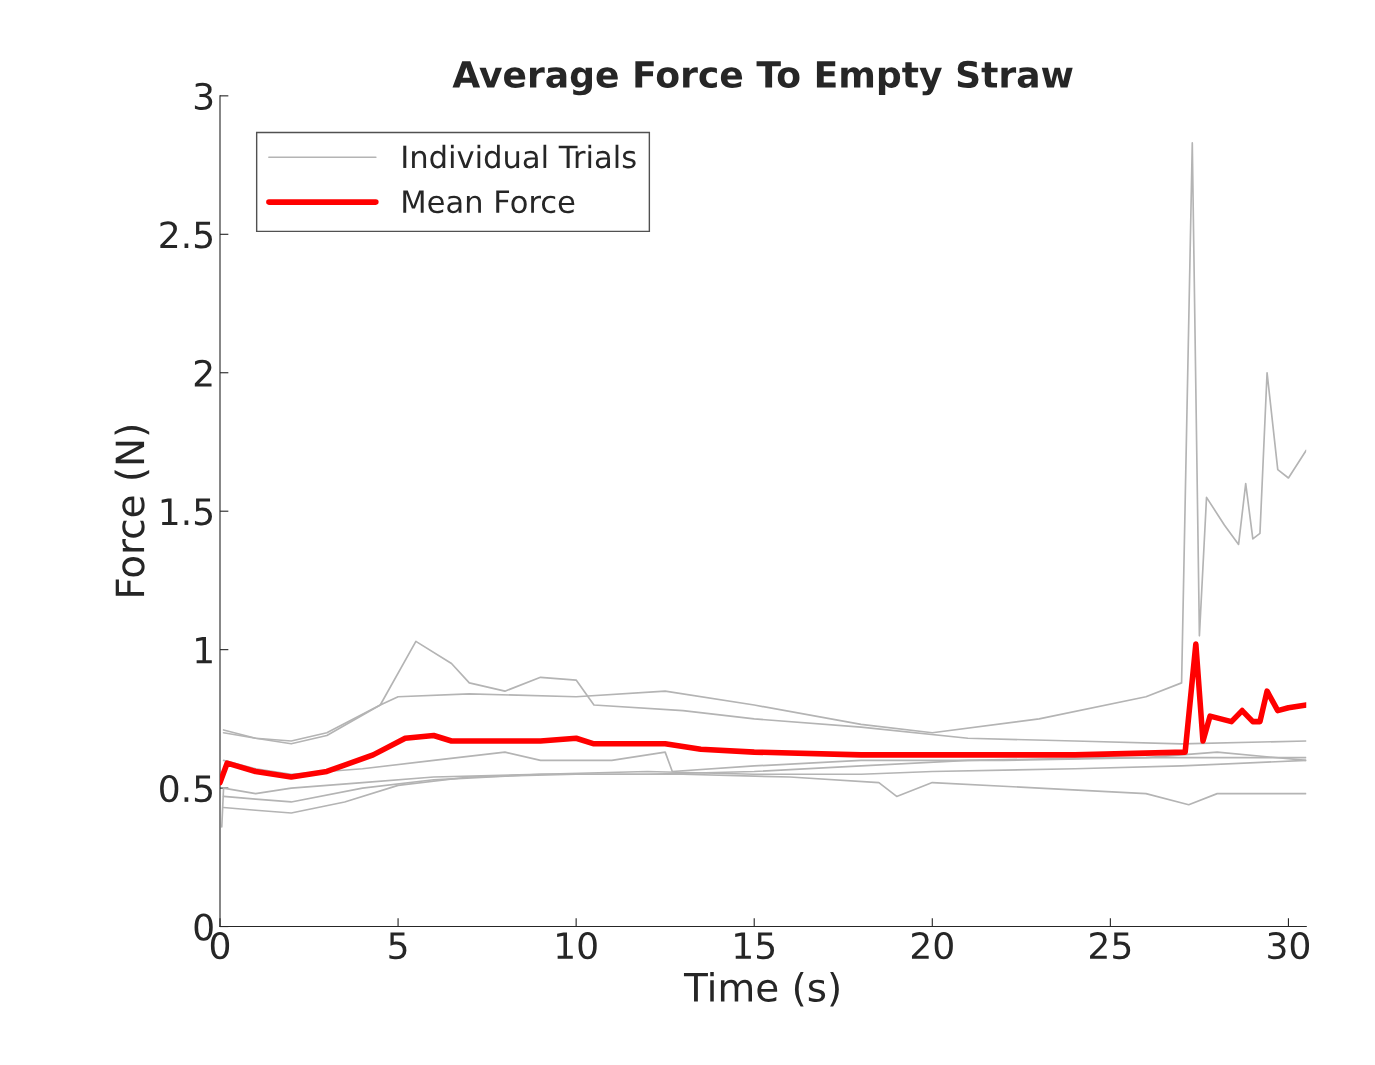 This screenshot has height=1065, width=1375. What do you see at coordinates (186, 512) in the screenshot?
I see `y-tick-label: 1.5` at bounding box center [186, 512].